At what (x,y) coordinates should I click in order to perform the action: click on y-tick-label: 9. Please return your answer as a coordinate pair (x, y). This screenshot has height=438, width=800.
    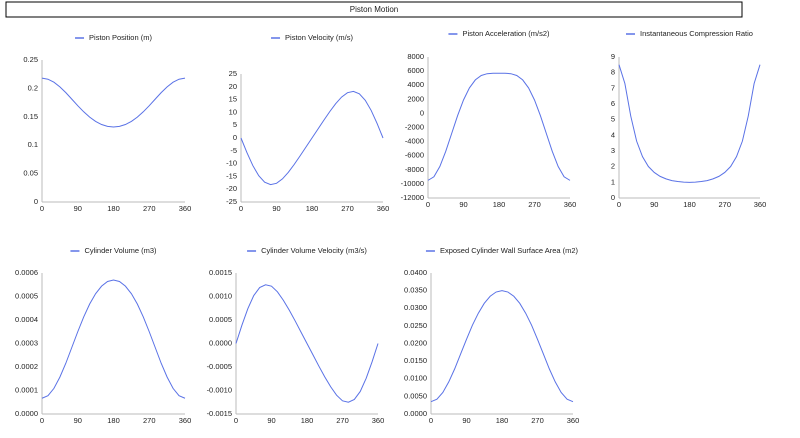
    Looking at the image, I should click on (613, 56).